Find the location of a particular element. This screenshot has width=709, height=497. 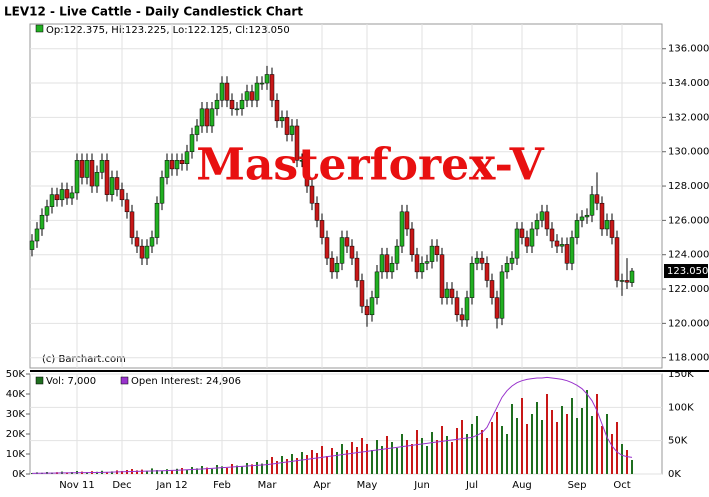

y-tick-label: 130.000 is located at coordinates (688, 152).